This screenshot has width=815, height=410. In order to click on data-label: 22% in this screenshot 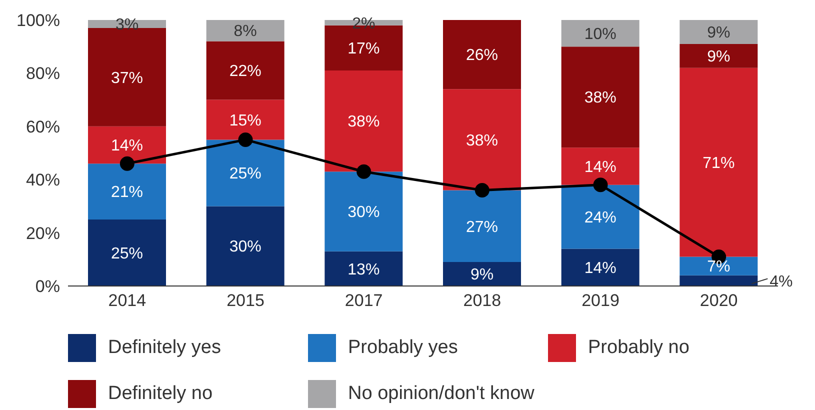, I will do `click(245, 71)`.